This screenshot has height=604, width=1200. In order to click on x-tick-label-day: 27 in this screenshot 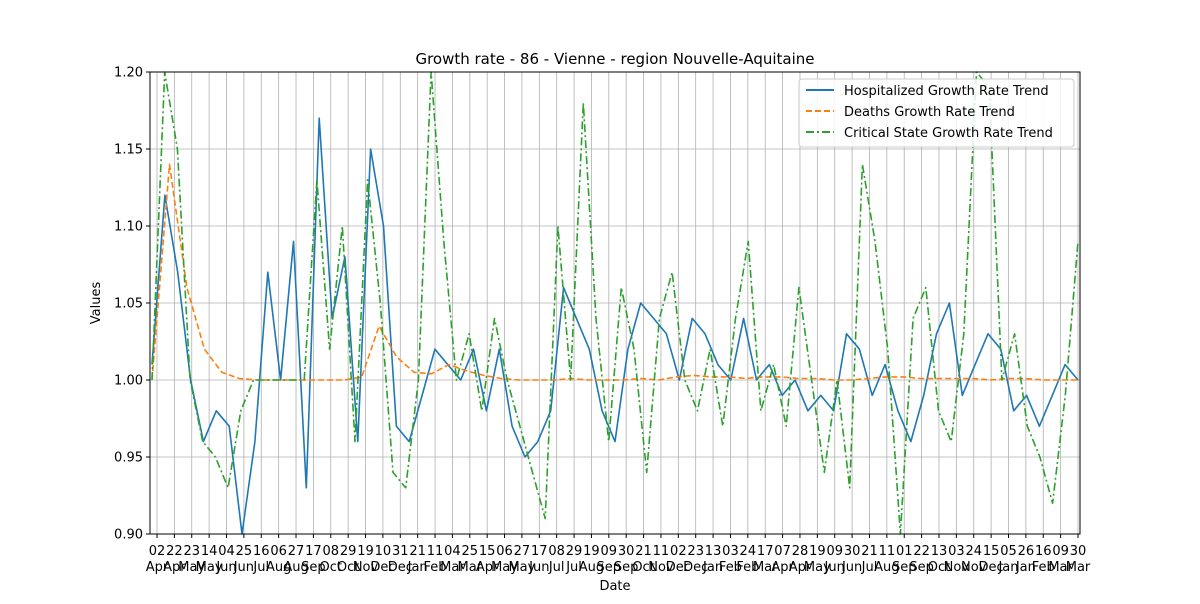, I will do `click(522, 551)`.